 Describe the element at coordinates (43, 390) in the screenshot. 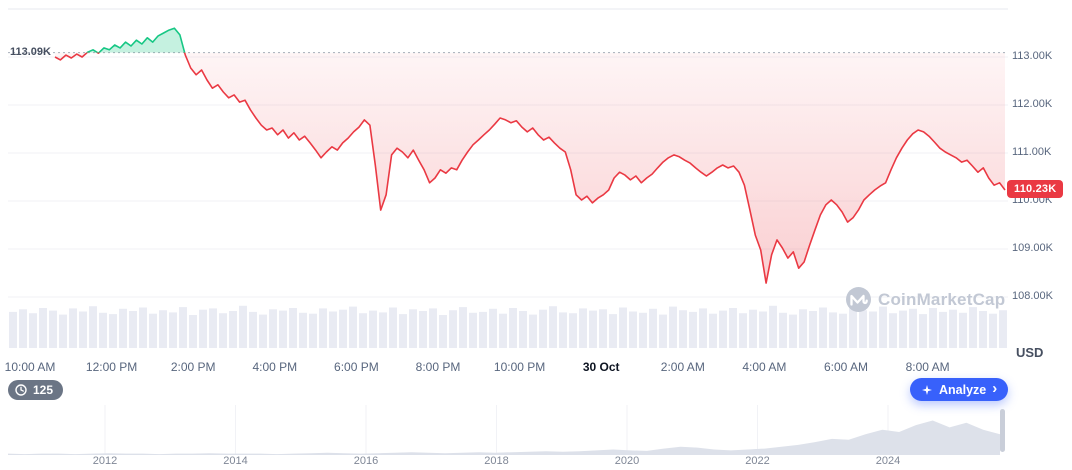

I see `history-count: 125` at that location.